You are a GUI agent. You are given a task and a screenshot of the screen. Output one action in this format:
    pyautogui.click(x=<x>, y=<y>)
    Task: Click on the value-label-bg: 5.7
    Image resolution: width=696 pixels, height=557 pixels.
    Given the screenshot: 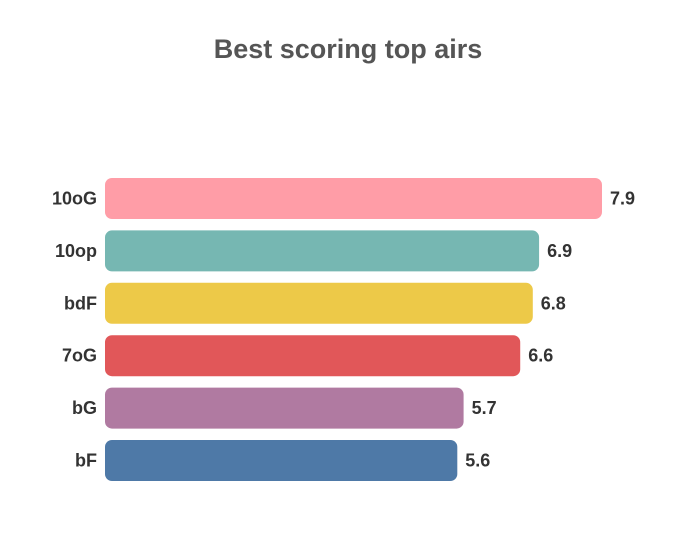 What is the action you would take?
    pyautogui.click(x=484, y=408)
    